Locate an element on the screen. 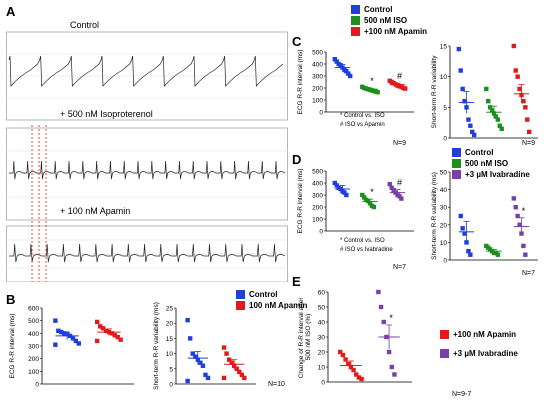  legend-e: +100 nM Apamin +3 µM Ivabradine is located at coordinates (479, 344).